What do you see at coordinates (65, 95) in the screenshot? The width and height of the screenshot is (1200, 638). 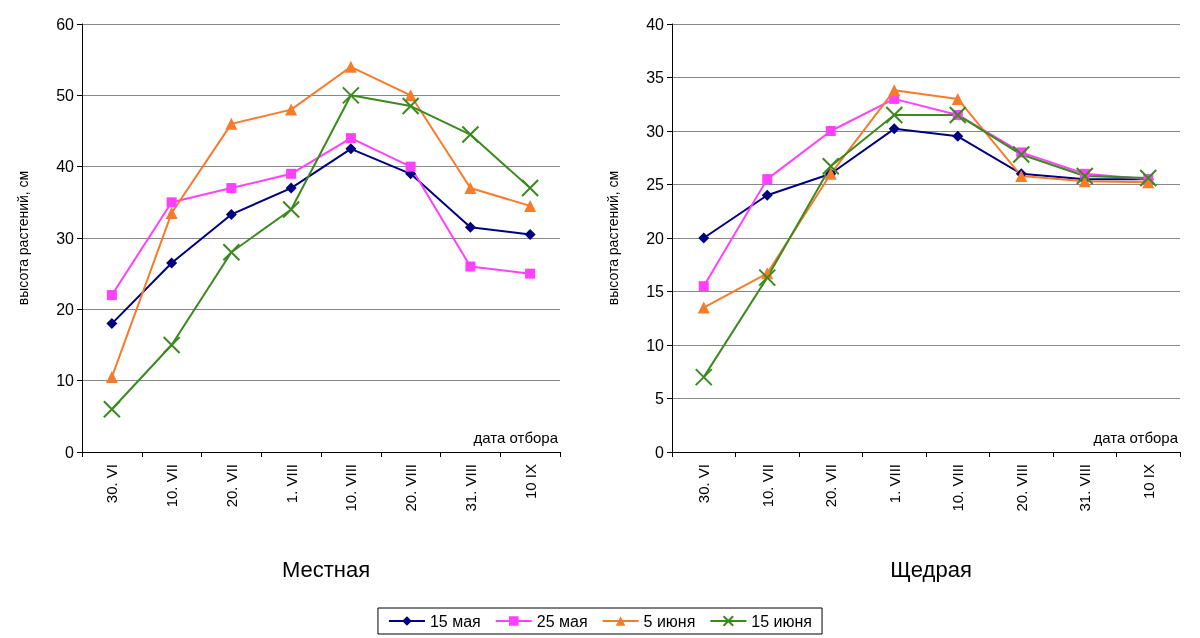 I see `y-tick-label: 50` at bounding box center [65, 95].